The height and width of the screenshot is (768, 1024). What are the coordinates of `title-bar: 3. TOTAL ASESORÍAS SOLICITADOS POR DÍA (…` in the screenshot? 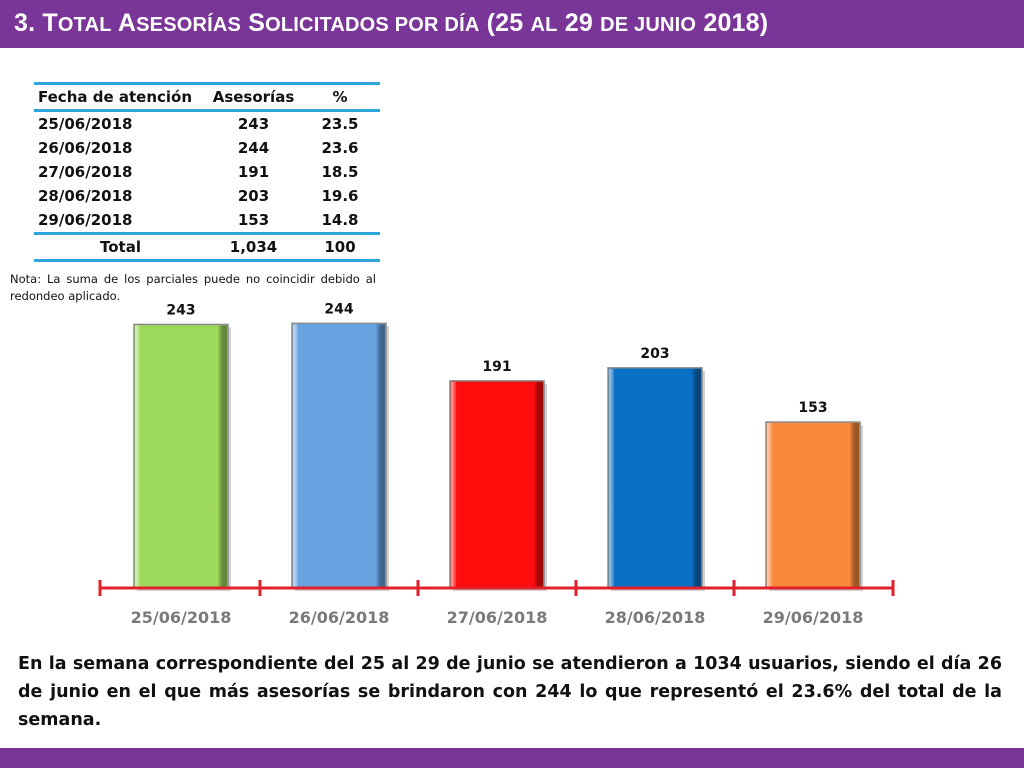 It's located at (512, 24).